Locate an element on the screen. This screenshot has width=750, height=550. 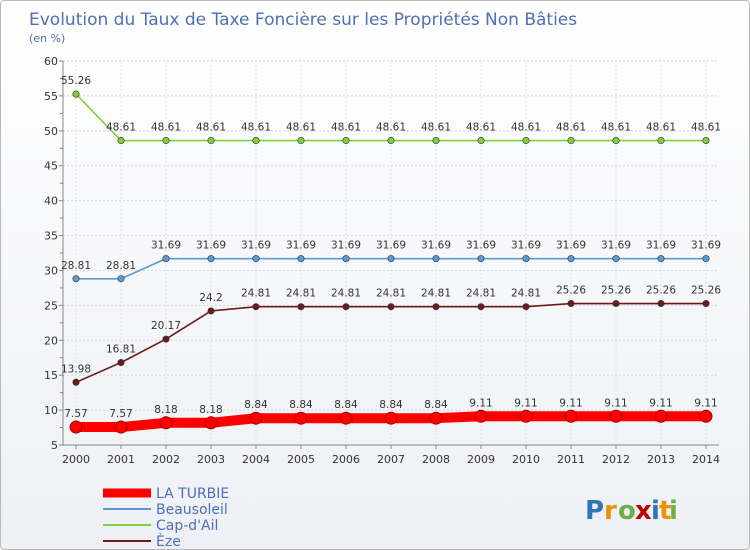
legend-item: Cap-d'Ail is located at coordinates (160, 526).